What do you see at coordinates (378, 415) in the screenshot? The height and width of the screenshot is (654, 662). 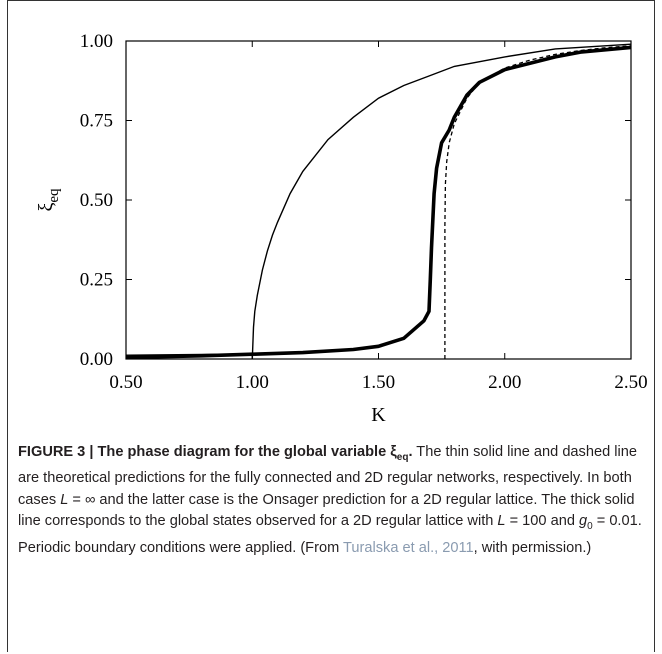 I see `x-axis-title: K` at bounding box center [378, 415].